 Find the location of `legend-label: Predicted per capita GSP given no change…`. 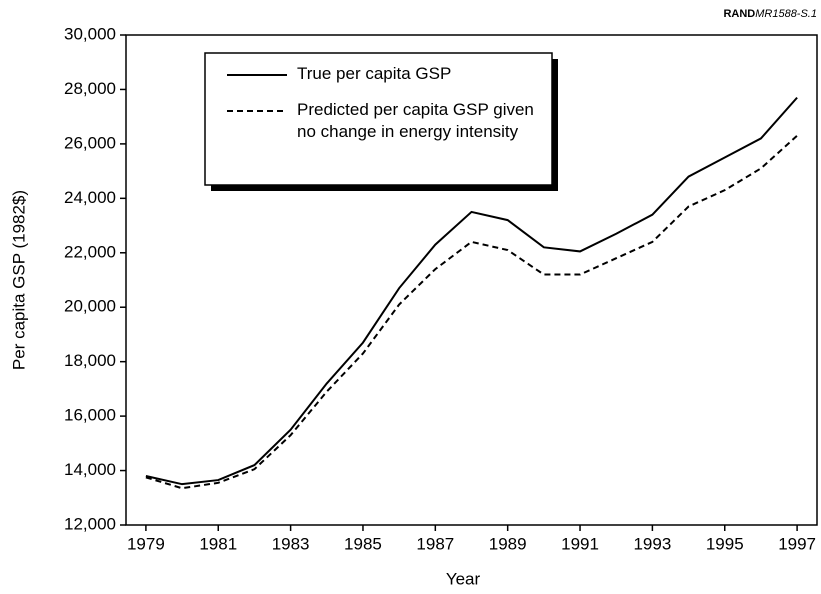

legend-label: Predicted per capita GSP given no change… is located at coordinates (415, 120).